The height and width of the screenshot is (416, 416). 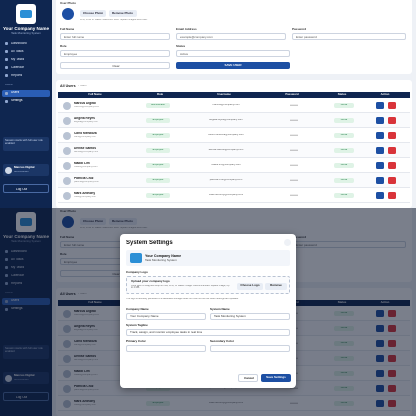 What do you see at coordinates (63, 46) in the screenshot?
I see `field-label: Role` at bounding box center [63, 46].